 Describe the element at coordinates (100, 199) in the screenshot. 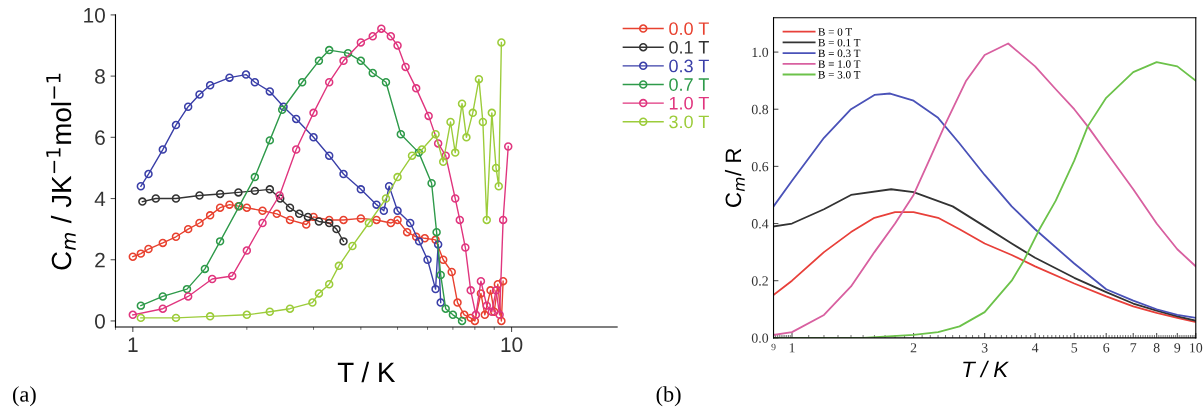

I see `y-tick-label: 4` at that location.